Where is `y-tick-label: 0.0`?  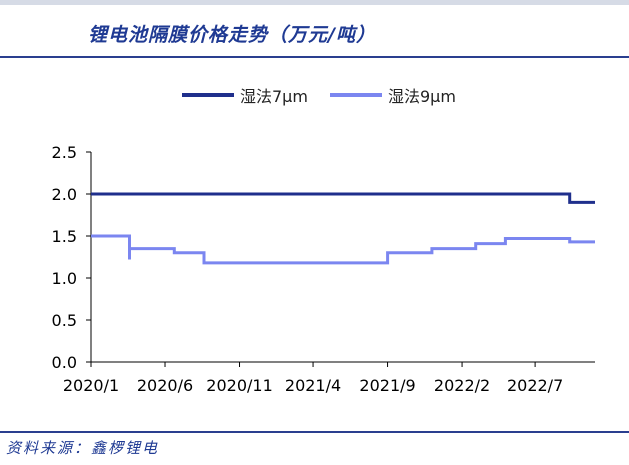
y-tick-label: 0.0 is located at coordinates (64, 362).